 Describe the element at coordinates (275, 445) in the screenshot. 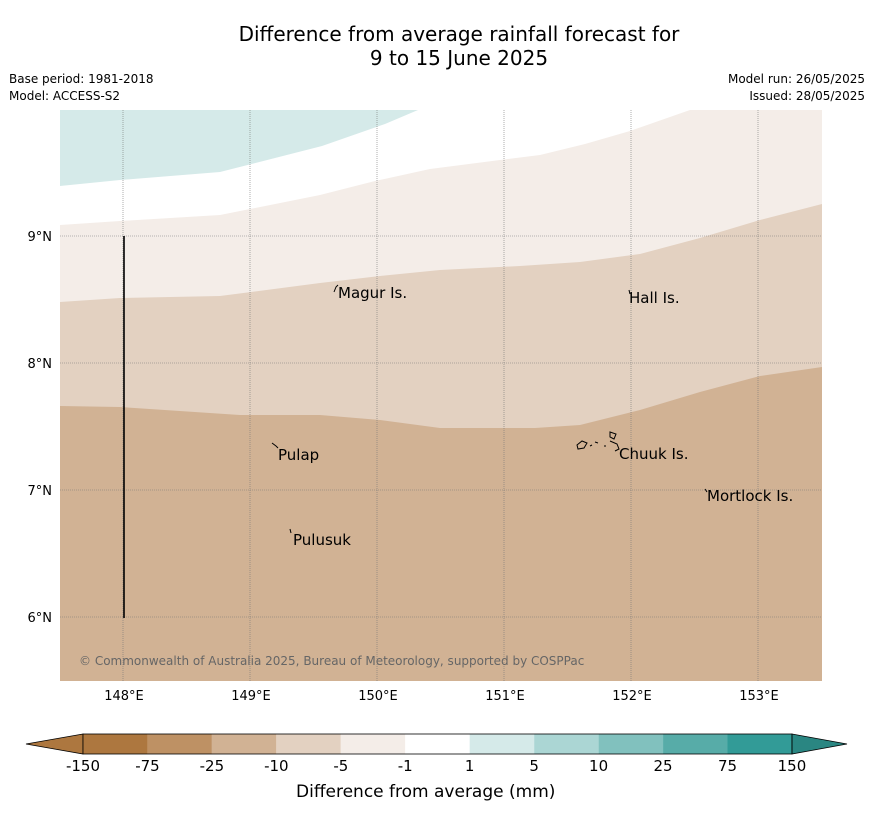

I see `pulap-island-shape` at that location.